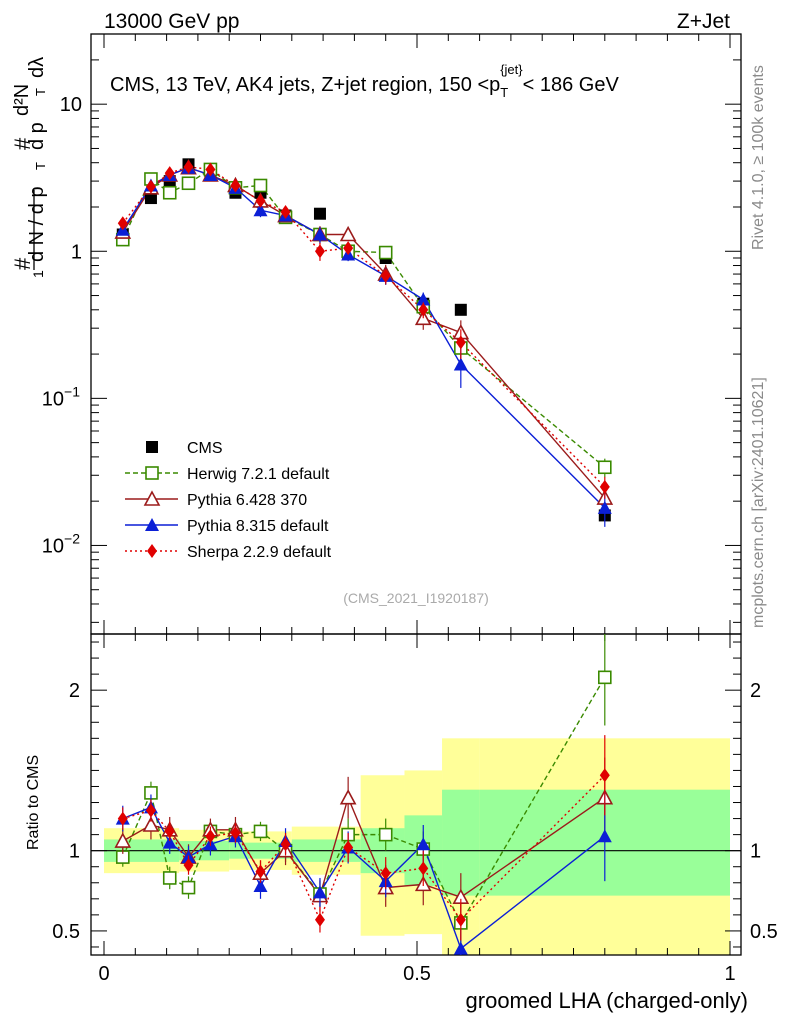 This screenshot has height=1024, width=786. I want to click on legend-marker-cms, so click(152, 447).